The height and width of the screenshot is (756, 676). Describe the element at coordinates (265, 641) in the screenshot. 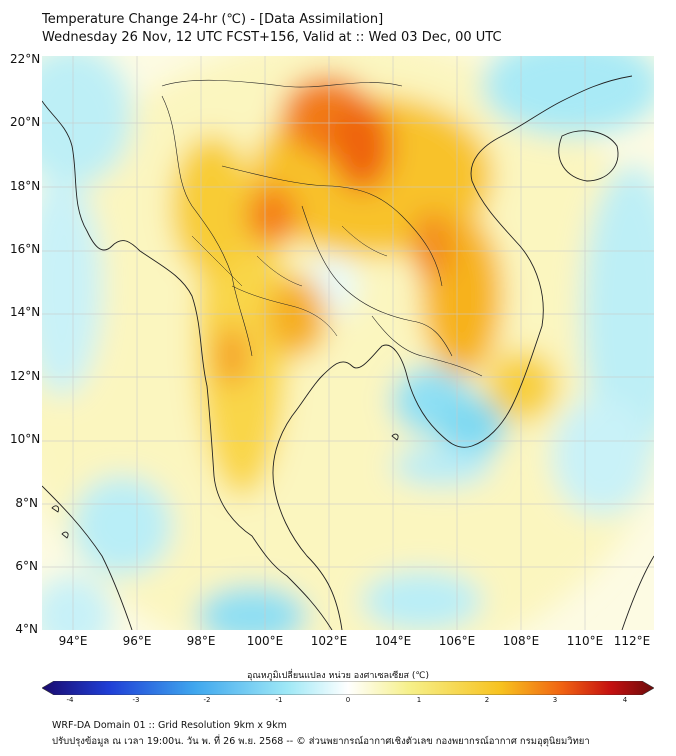

I see `lon-label: 100°E` at that location.